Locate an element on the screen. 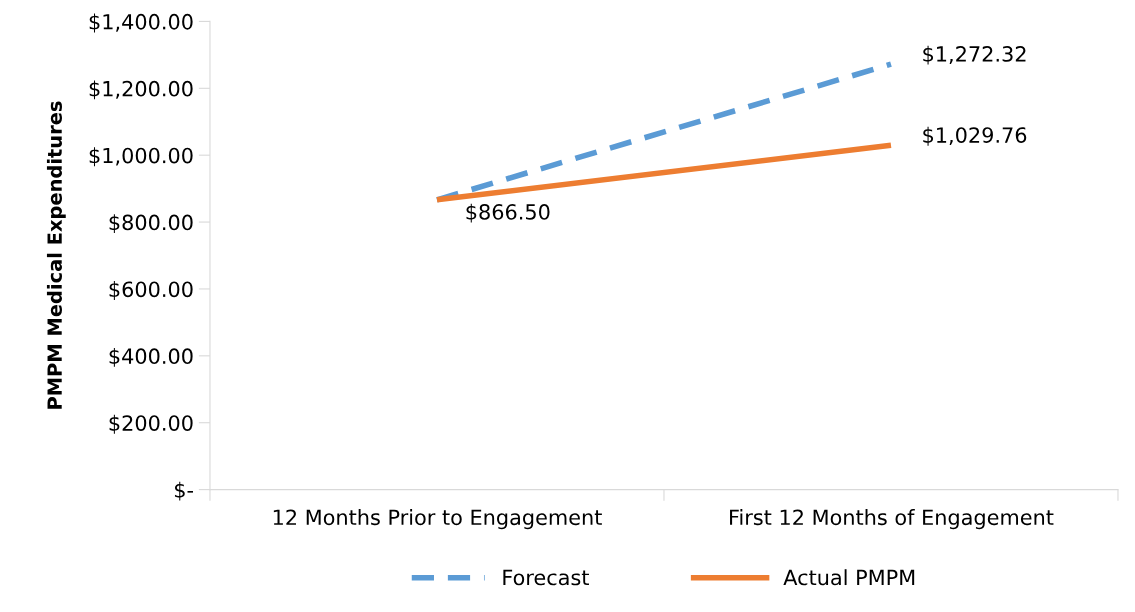  data-label: $866.50 is located at coordinates (508, 213).